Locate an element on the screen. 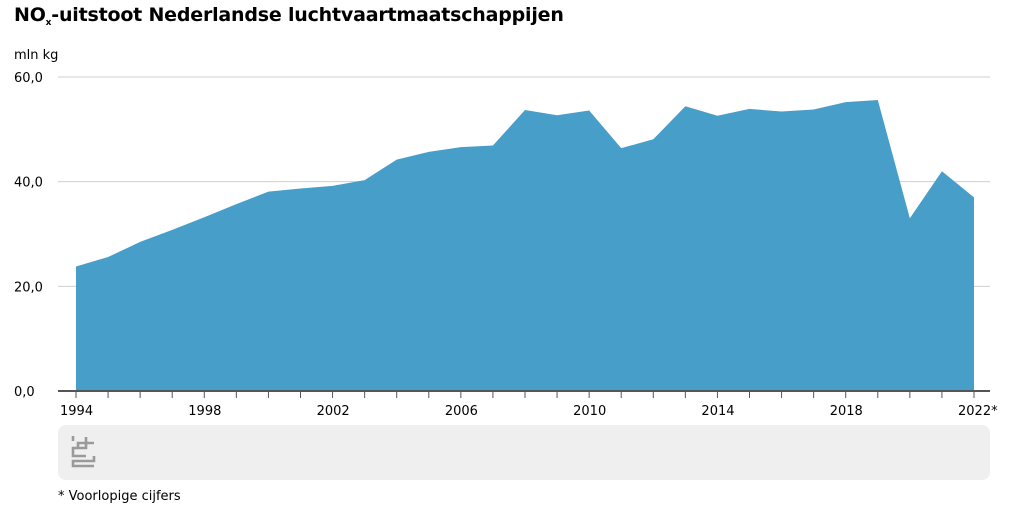 This screenshot has width=1024, height=520. cbs-logo is located at coordinates (83, 452).